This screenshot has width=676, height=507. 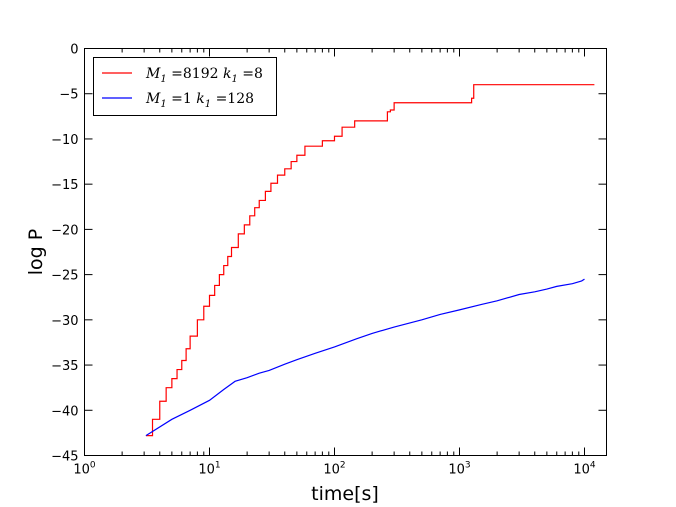 What do you see at coordinates (64, 411) in the screenshot?
I see `y-tick-label: −40` at bounding box center [64, 411].